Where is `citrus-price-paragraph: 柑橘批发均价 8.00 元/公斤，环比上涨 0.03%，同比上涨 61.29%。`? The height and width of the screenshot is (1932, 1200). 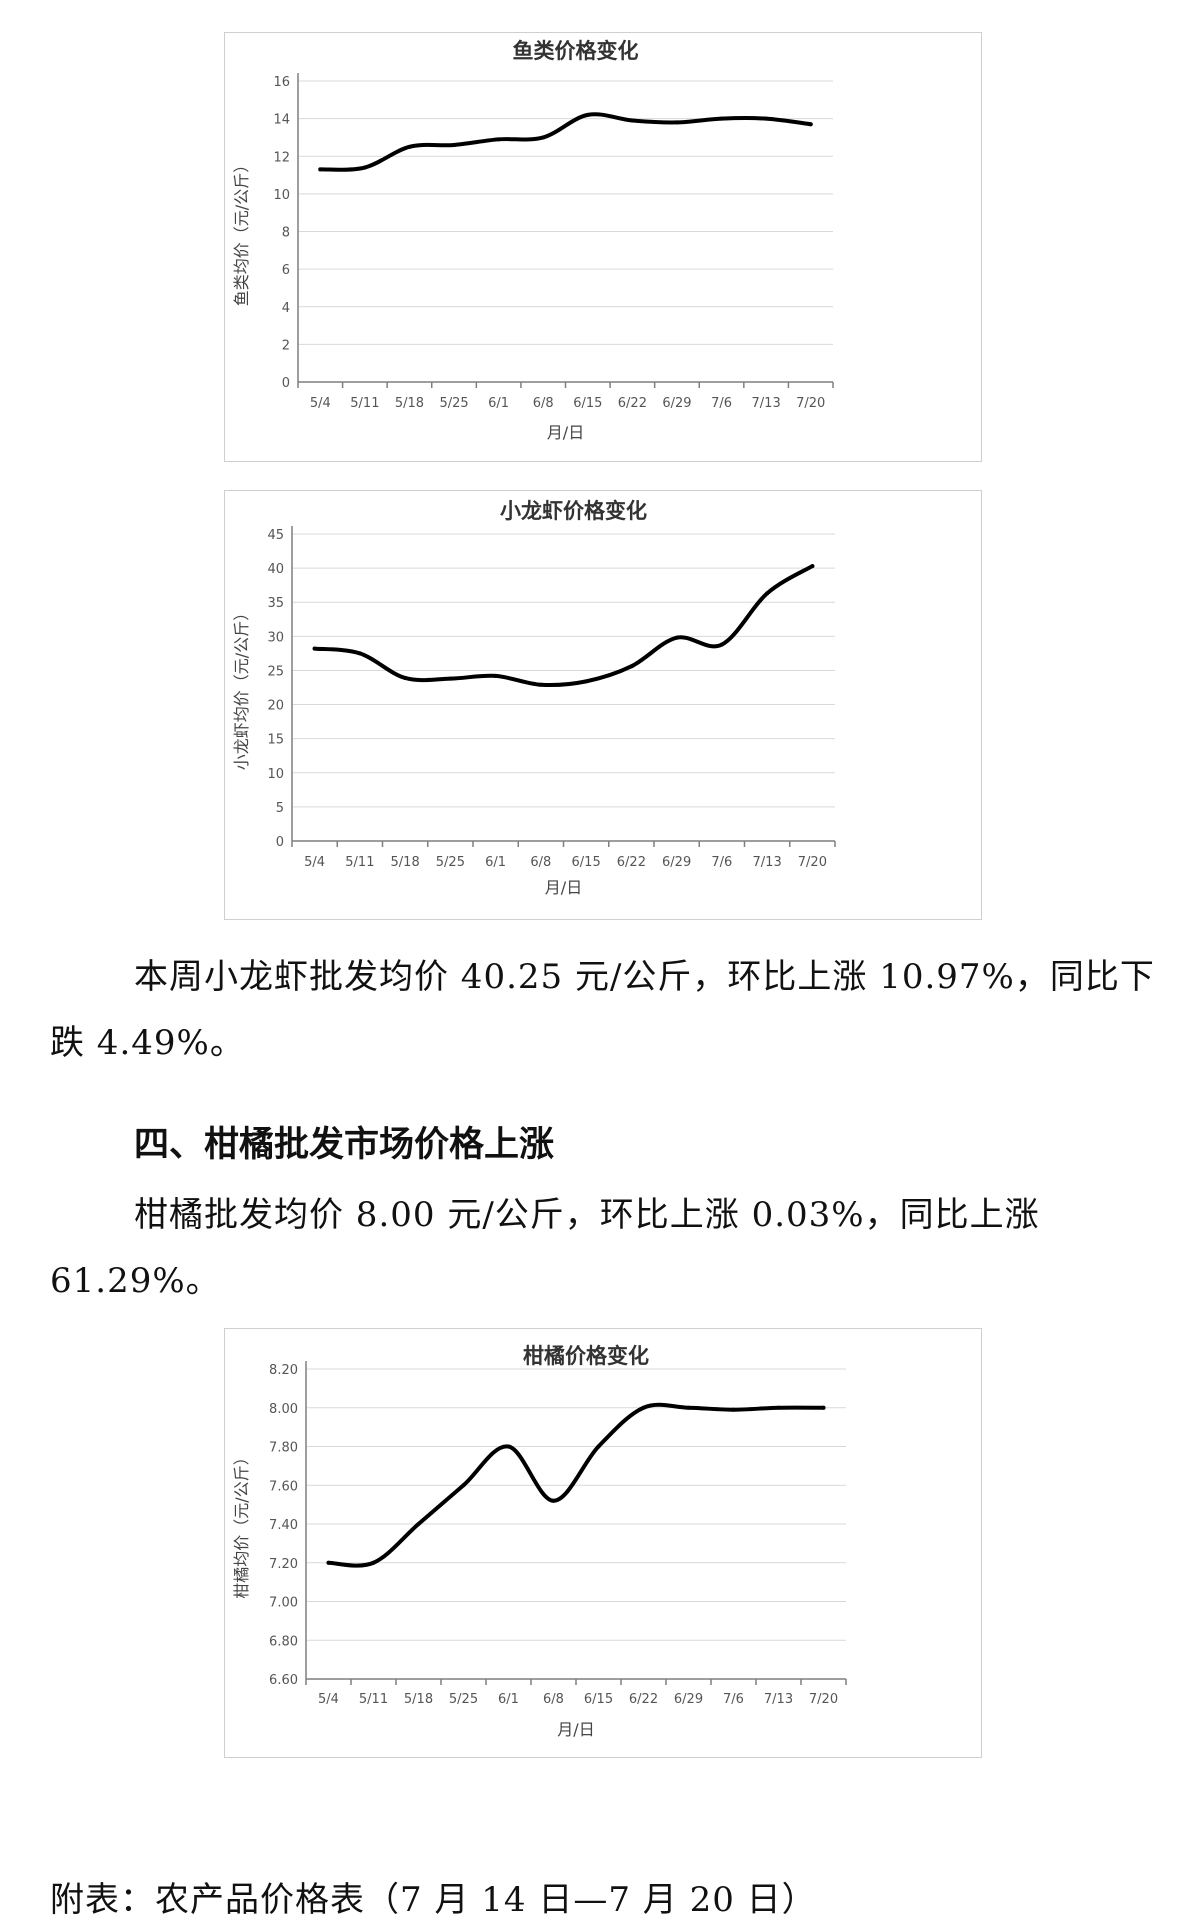
citrus-price-paragraph: 柑橘批发均价 8.00 元/公斤，环比上涨 0.03%，同比上涨 61.29%。 is located at coordinates (545, 1248).